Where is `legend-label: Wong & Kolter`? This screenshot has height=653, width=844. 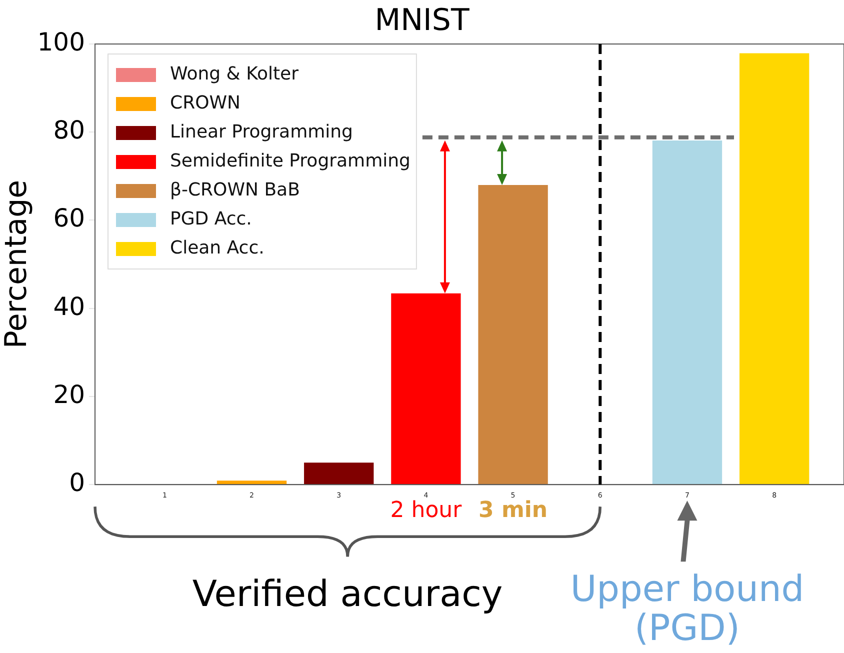 legend-label: Wong & Kolter is located at coordinates (235, 74).